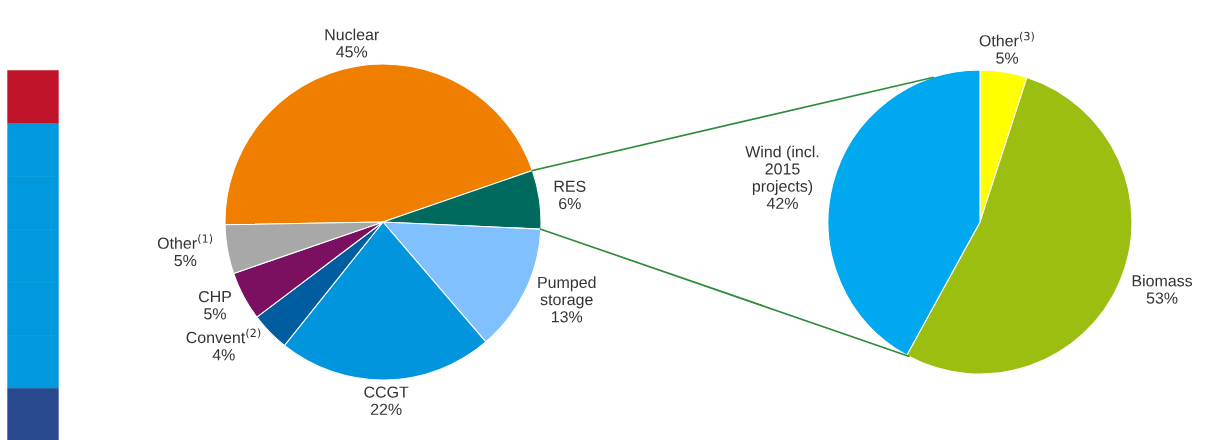 Image resolution: width=1220 pixels, height=440 pixels. Describe the element at coordinates (570, 203) in the screenshot. I see `data-label: 6%` at that location.